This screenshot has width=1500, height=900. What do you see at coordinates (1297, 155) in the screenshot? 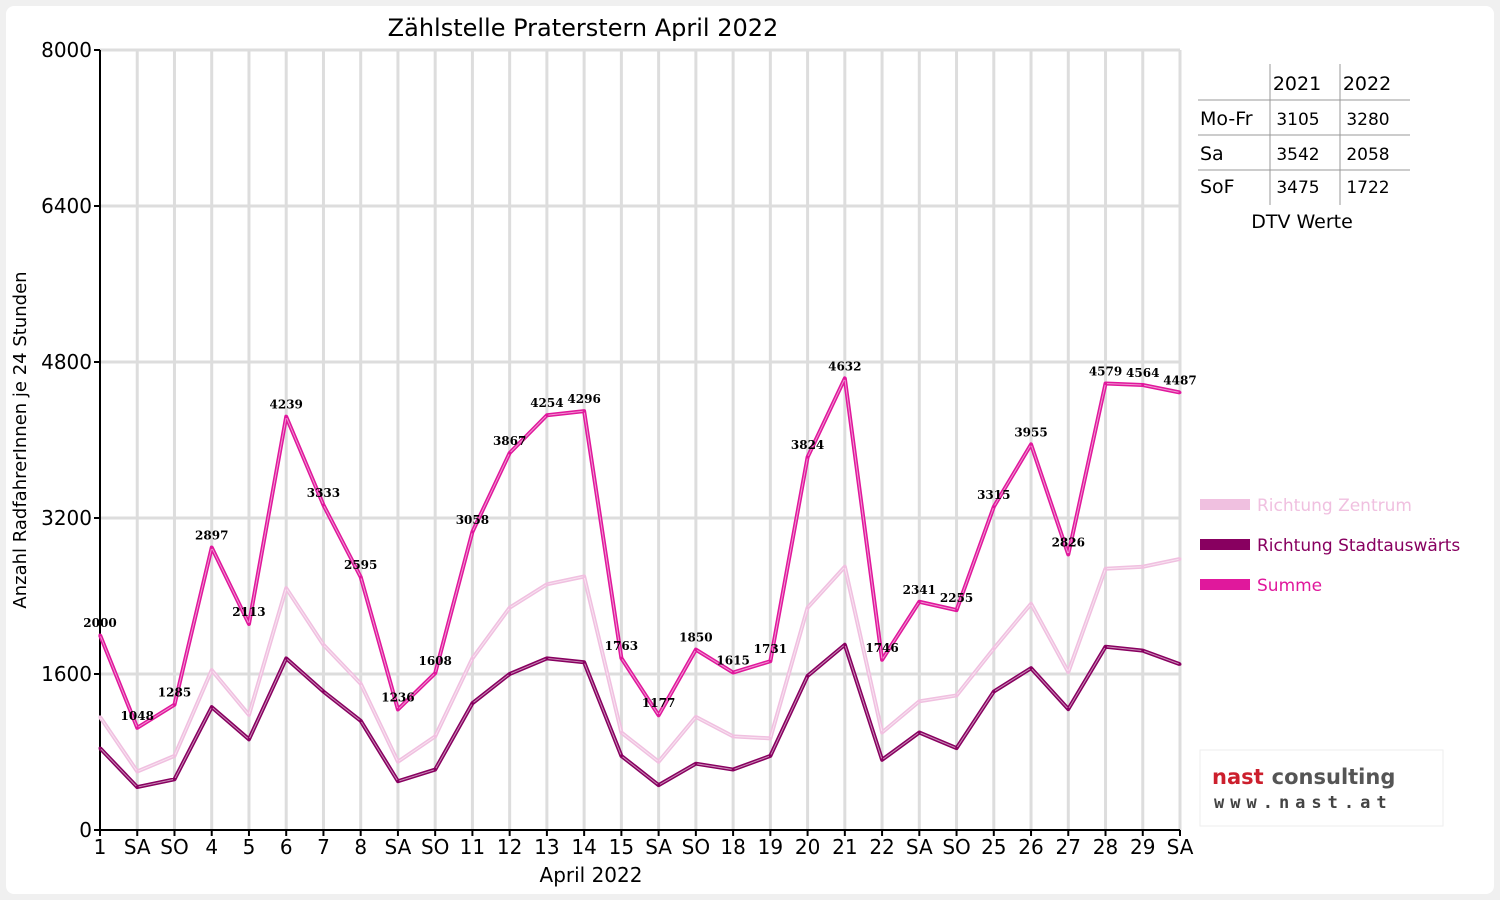
I see `table-cell: 3542` at bounding box center [1297, 155].